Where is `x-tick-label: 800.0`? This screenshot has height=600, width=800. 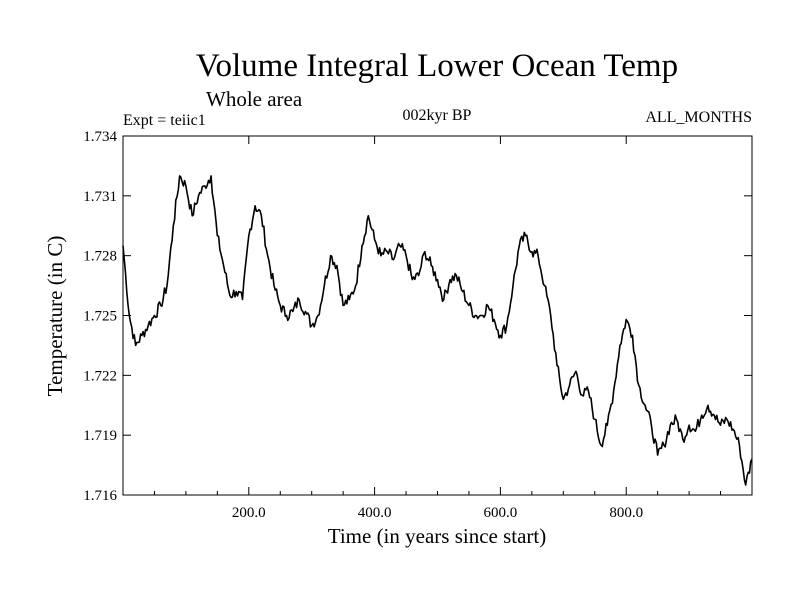
x-tick-label: 800.0 is located at coordinates (626, 513).